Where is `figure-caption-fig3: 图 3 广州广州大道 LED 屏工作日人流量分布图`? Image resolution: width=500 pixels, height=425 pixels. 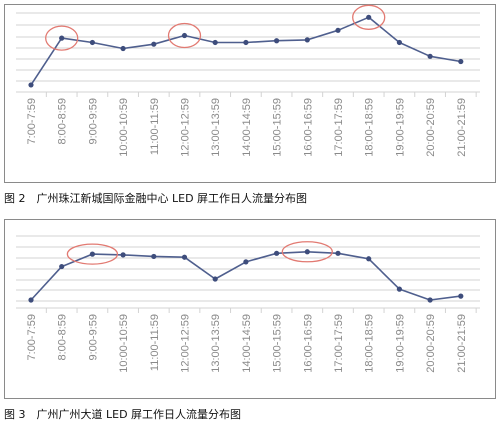 figure-caption-fig3: 图 3 广州广州大道 LED 屏工作日人流量分布图 is located at coordinates (123, 414).